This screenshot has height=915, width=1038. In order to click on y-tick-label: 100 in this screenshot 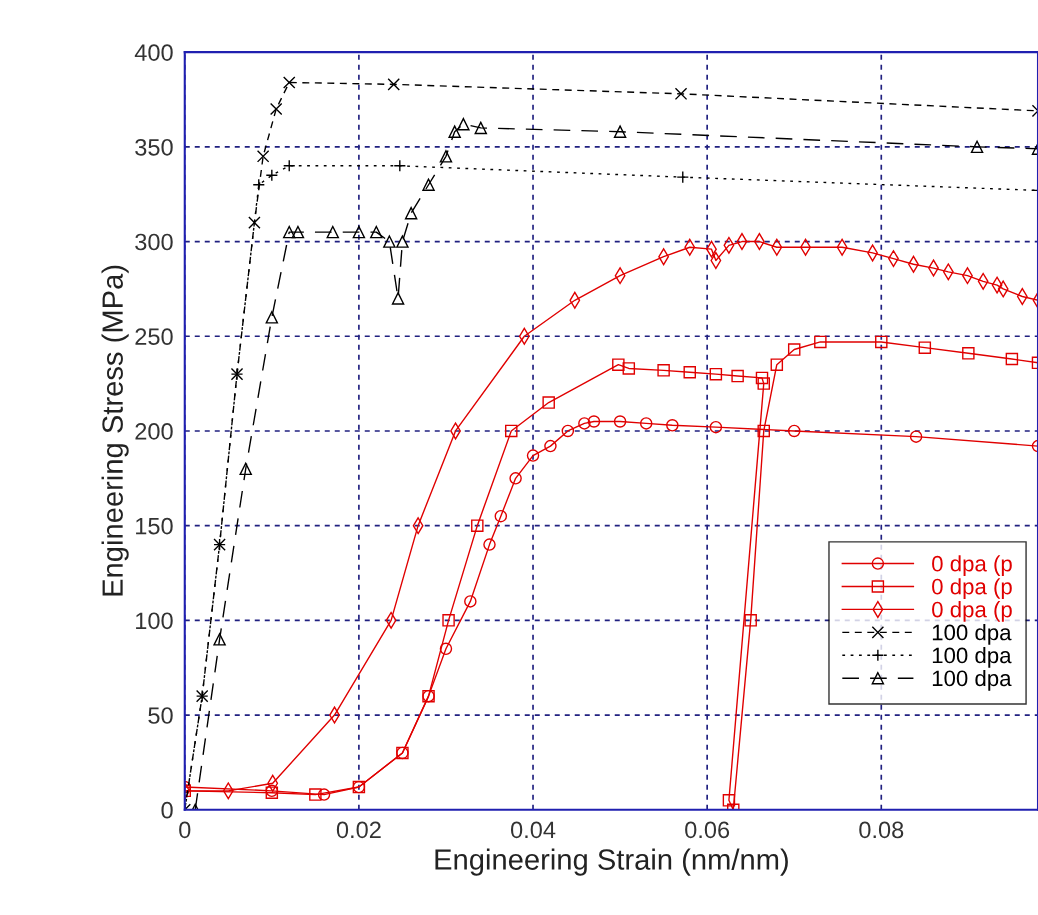, I will do `click(154, 621)`.